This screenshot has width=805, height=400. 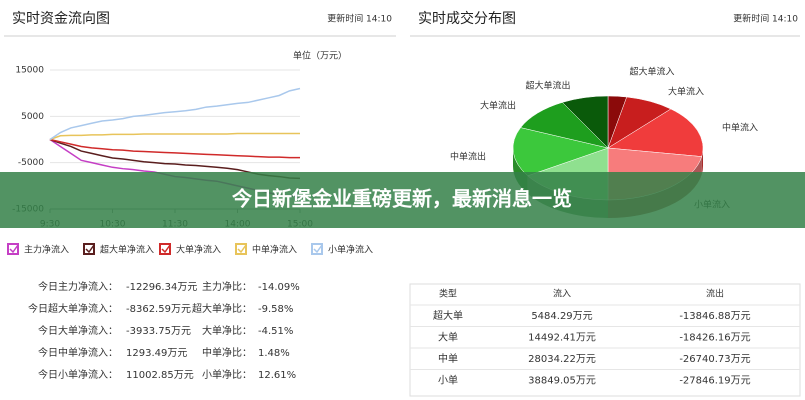 I want to click on stat-label: 小单净比：, so click(x=227, y=374).